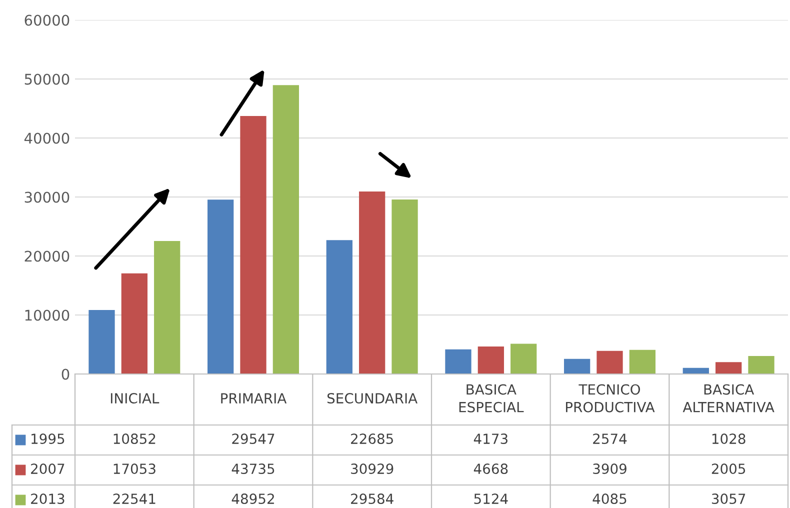 This screenshot has width=790, height=508. Describe the element at coordinates (610, 439) in the screenshot. I see `data-label: 2574` at that location.